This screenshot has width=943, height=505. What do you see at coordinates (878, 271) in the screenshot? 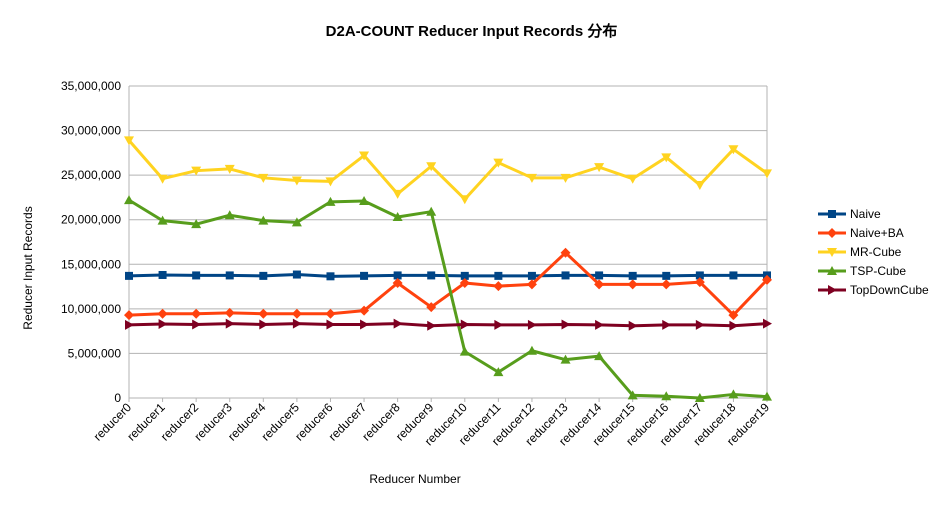
I see `legend-label: TSP-Cube` at bounding box center [878, 271].